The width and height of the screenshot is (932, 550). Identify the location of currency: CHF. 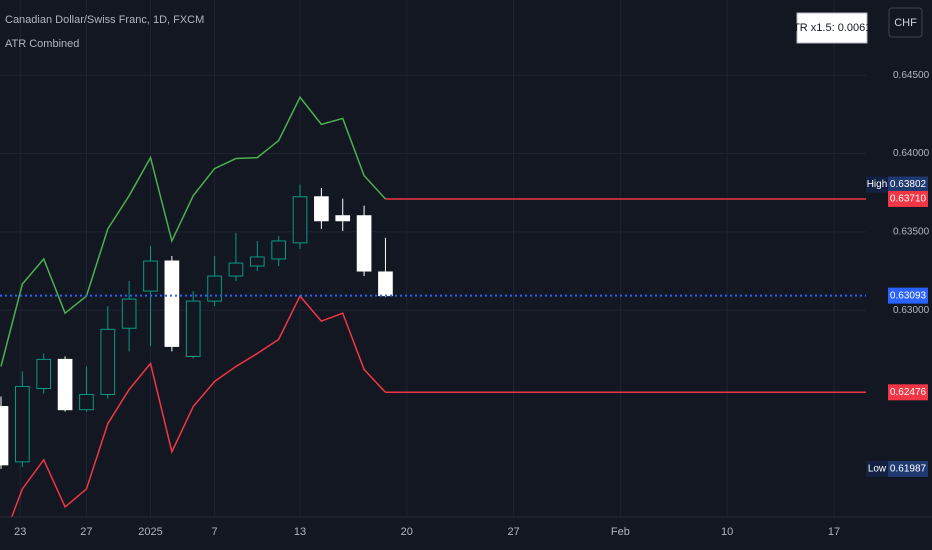
(905, 23).